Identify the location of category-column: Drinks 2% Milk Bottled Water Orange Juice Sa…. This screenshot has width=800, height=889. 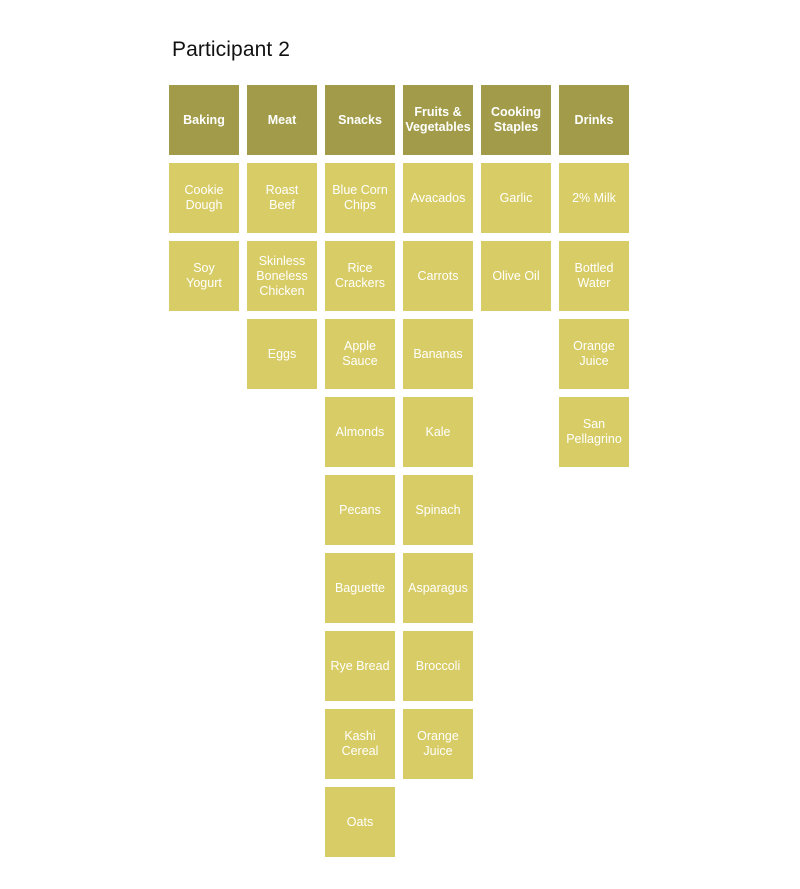
(594, 280).